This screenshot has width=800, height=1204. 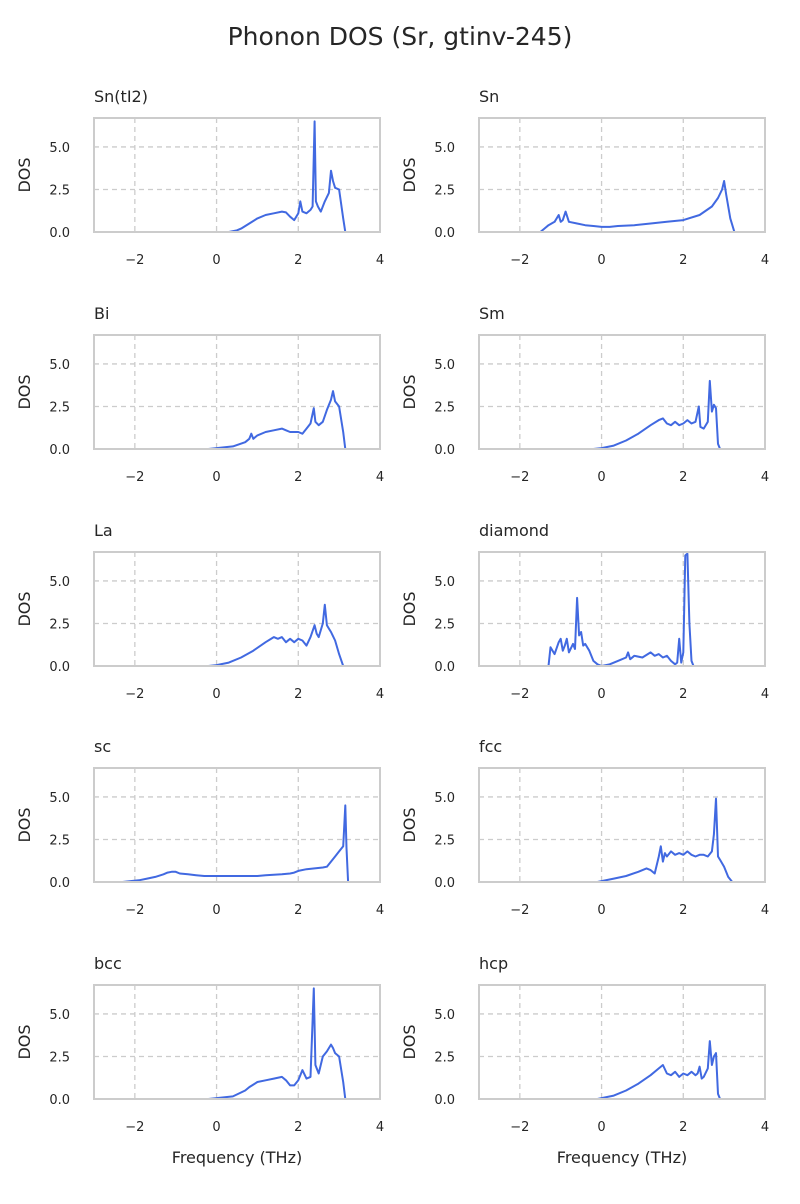 I want to click on panel-title: sc, so click(x=102, y=746).